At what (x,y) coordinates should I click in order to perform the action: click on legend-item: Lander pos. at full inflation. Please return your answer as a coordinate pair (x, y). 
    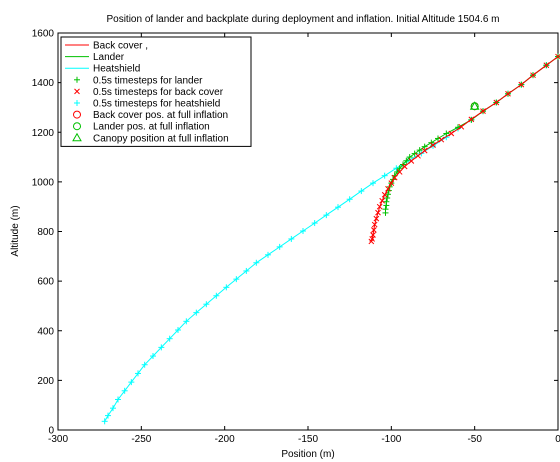
    Looking at the image, I should click on (141, 127).